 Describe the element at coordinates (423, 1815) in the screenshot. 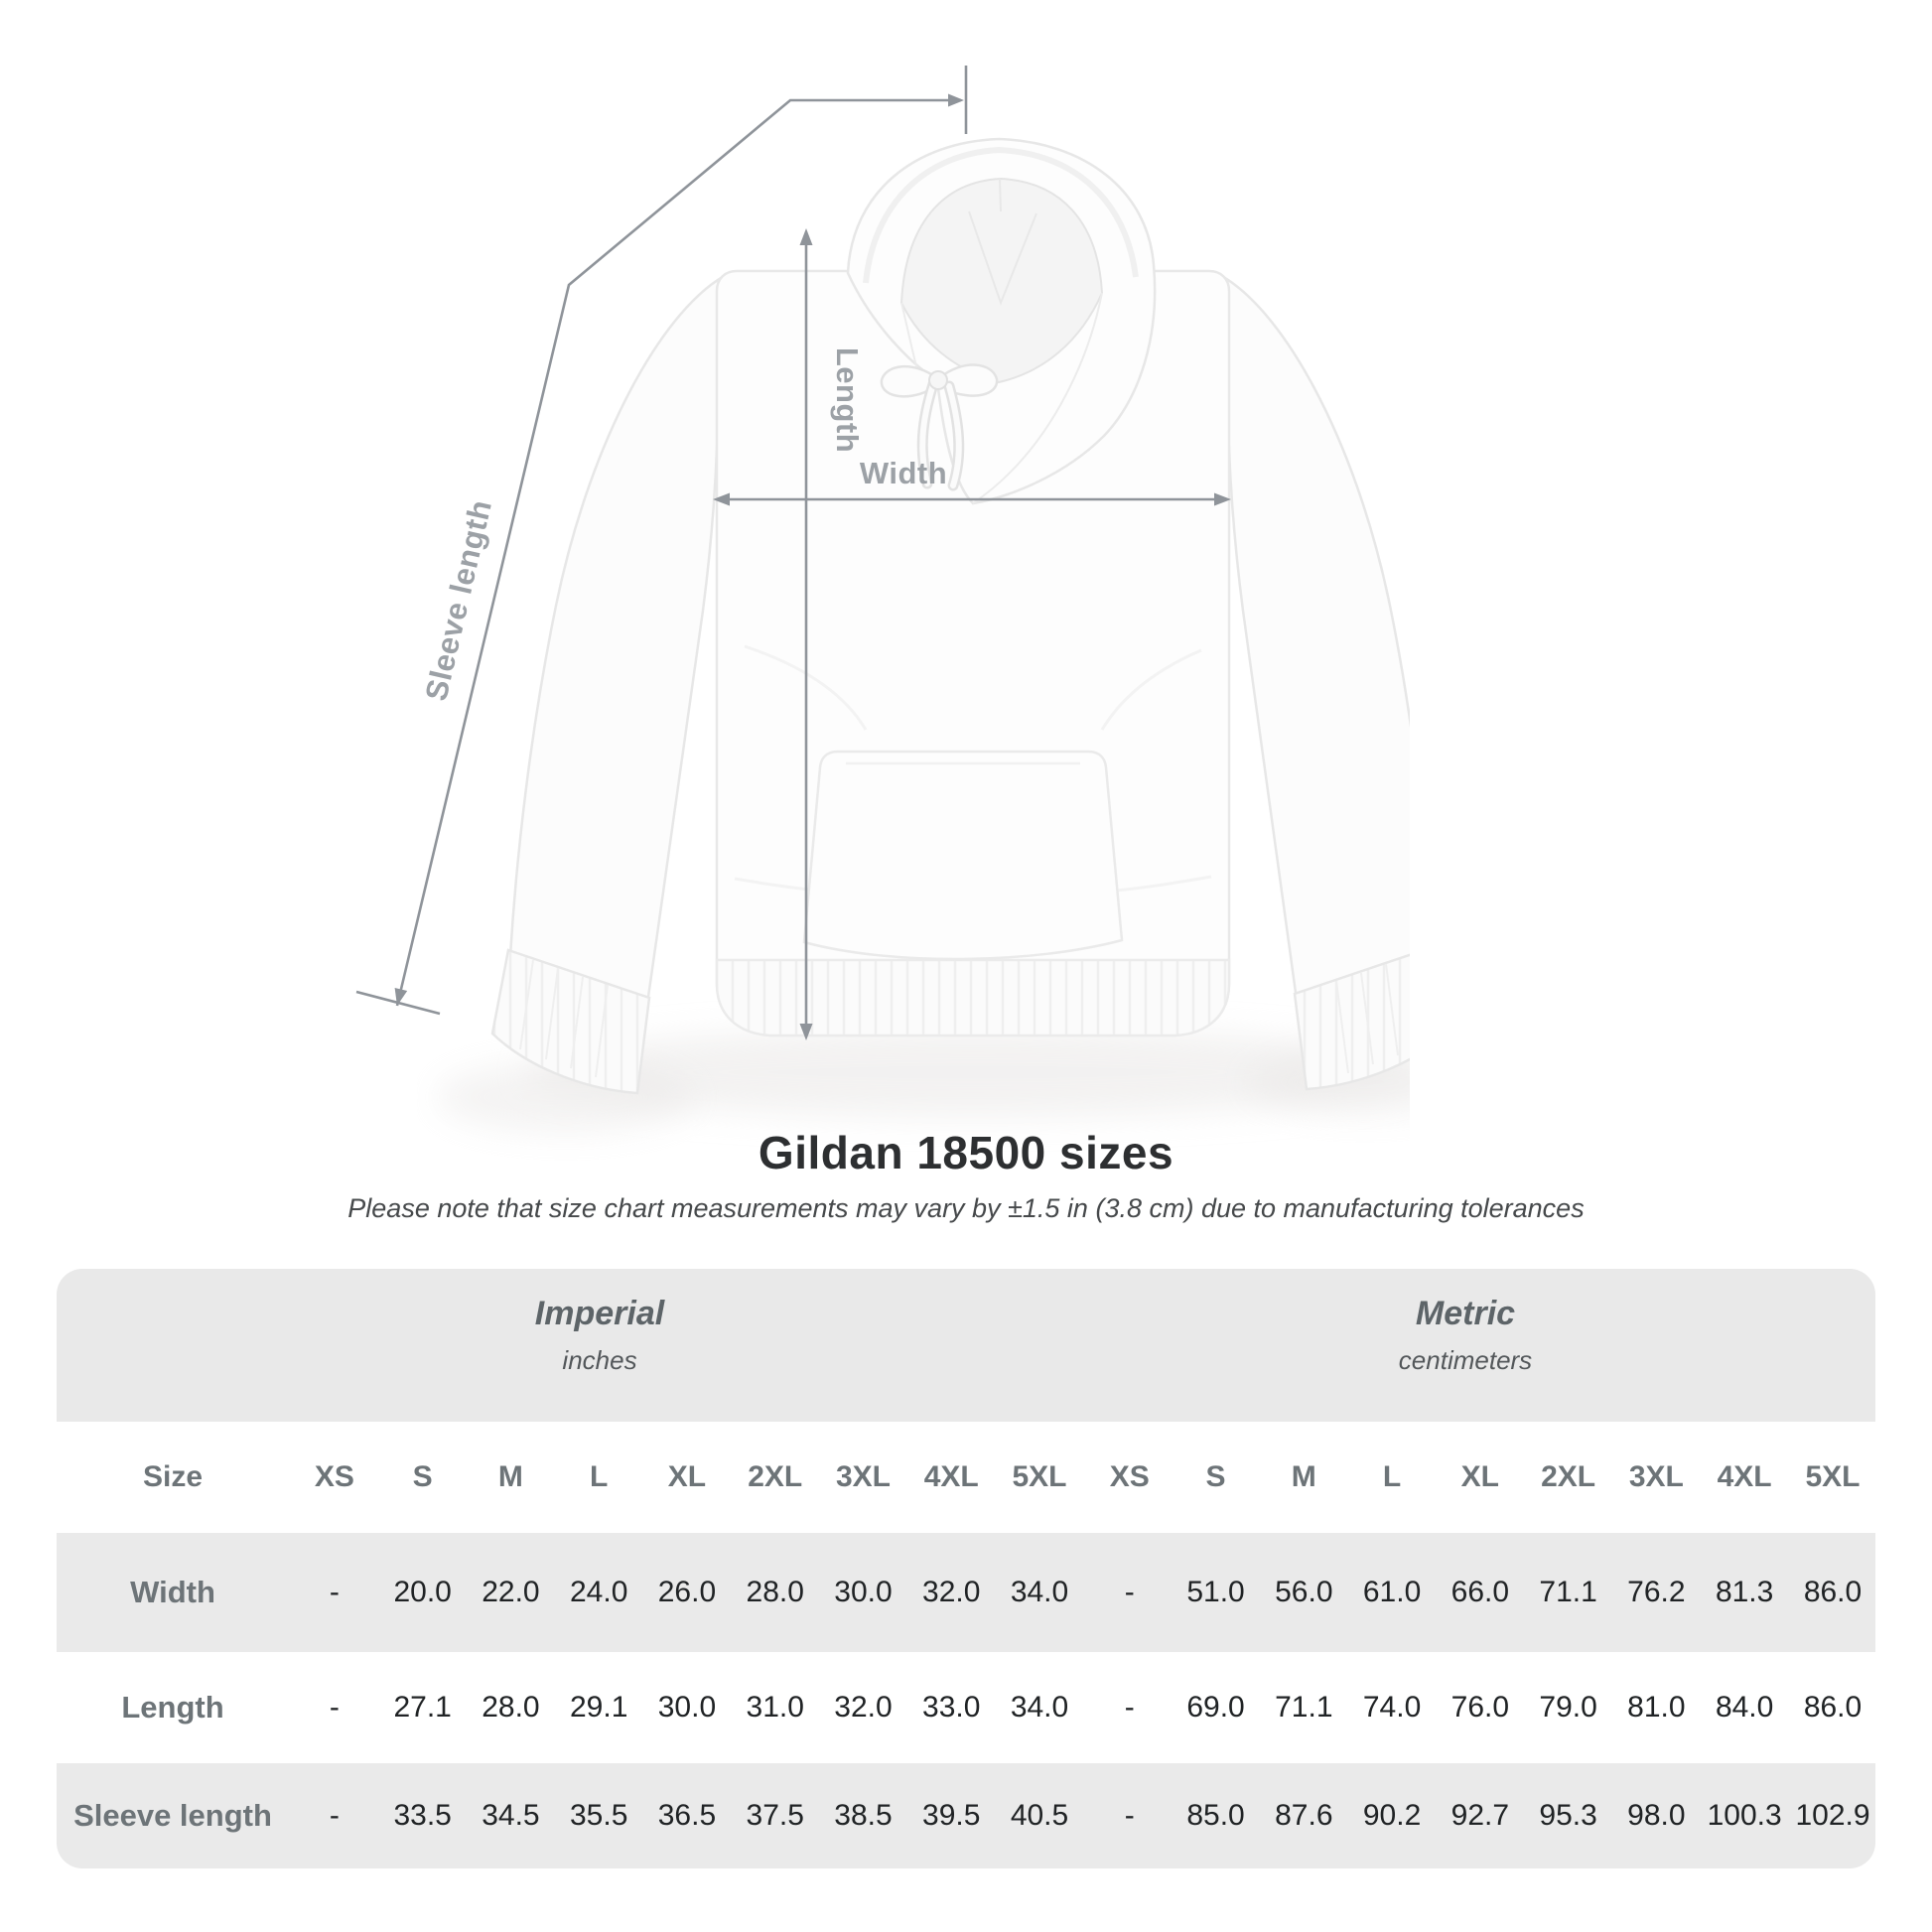

I see `measurement-value-cell: 33.5` at that location.